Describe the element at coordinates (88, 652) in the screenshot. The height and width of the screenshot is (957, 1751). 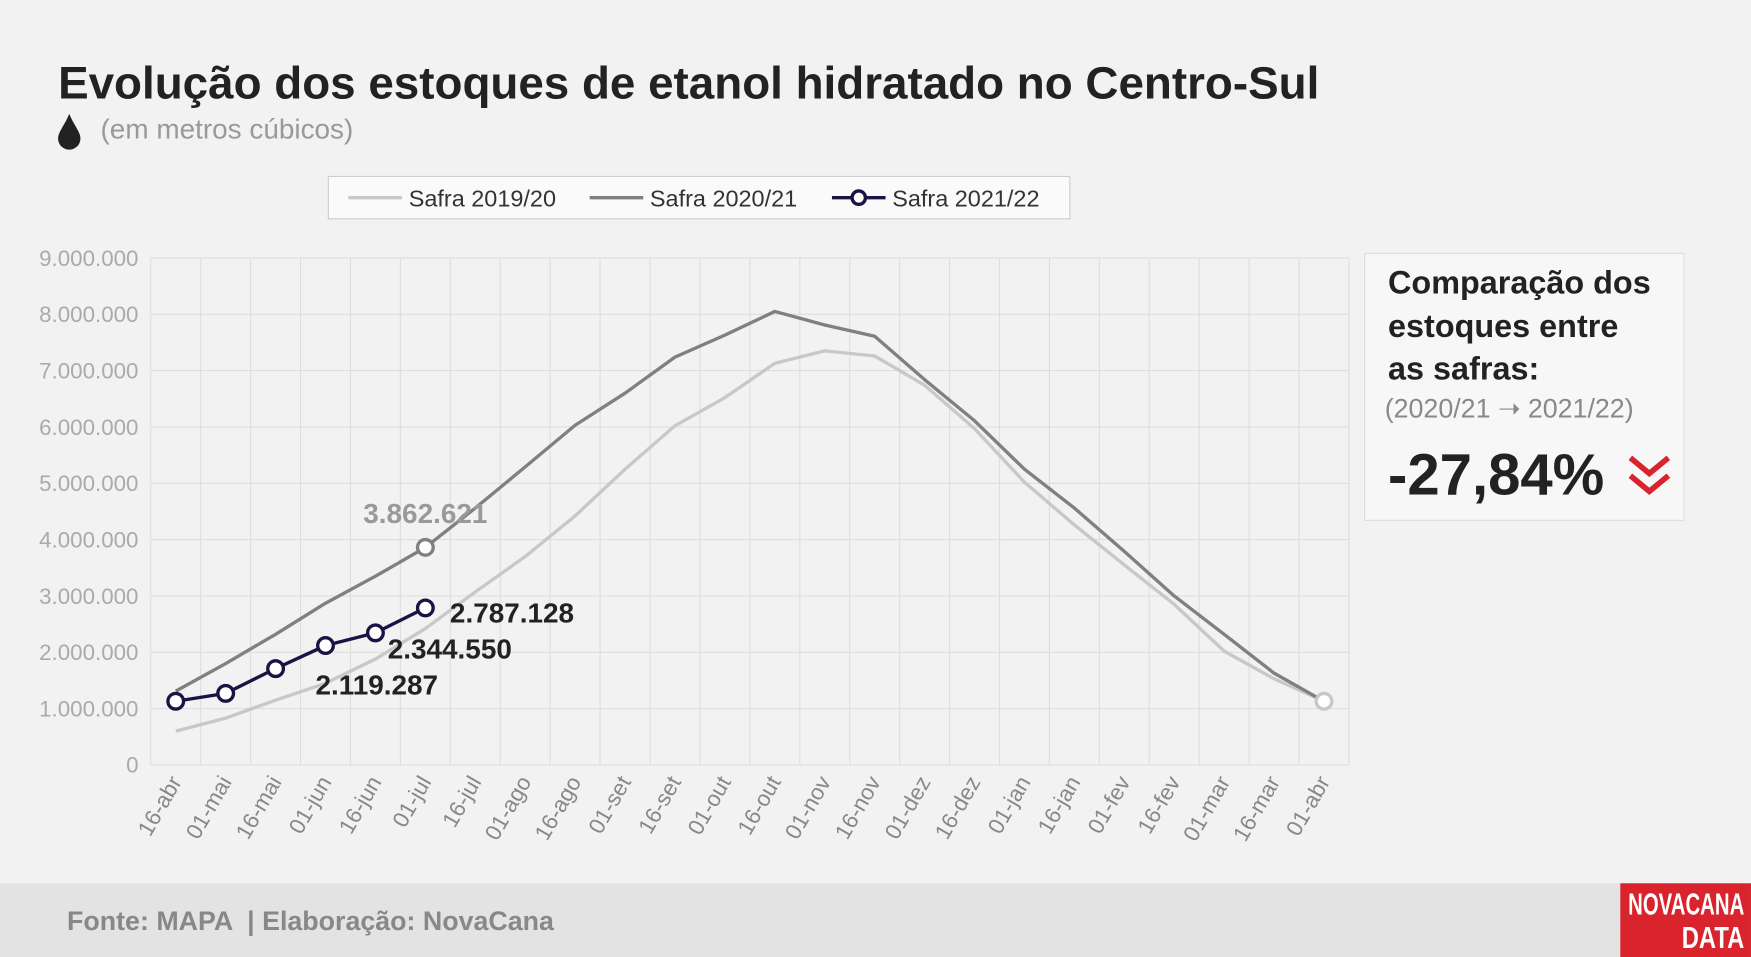
I see `y-tick-label: 2.000.000` at that location.